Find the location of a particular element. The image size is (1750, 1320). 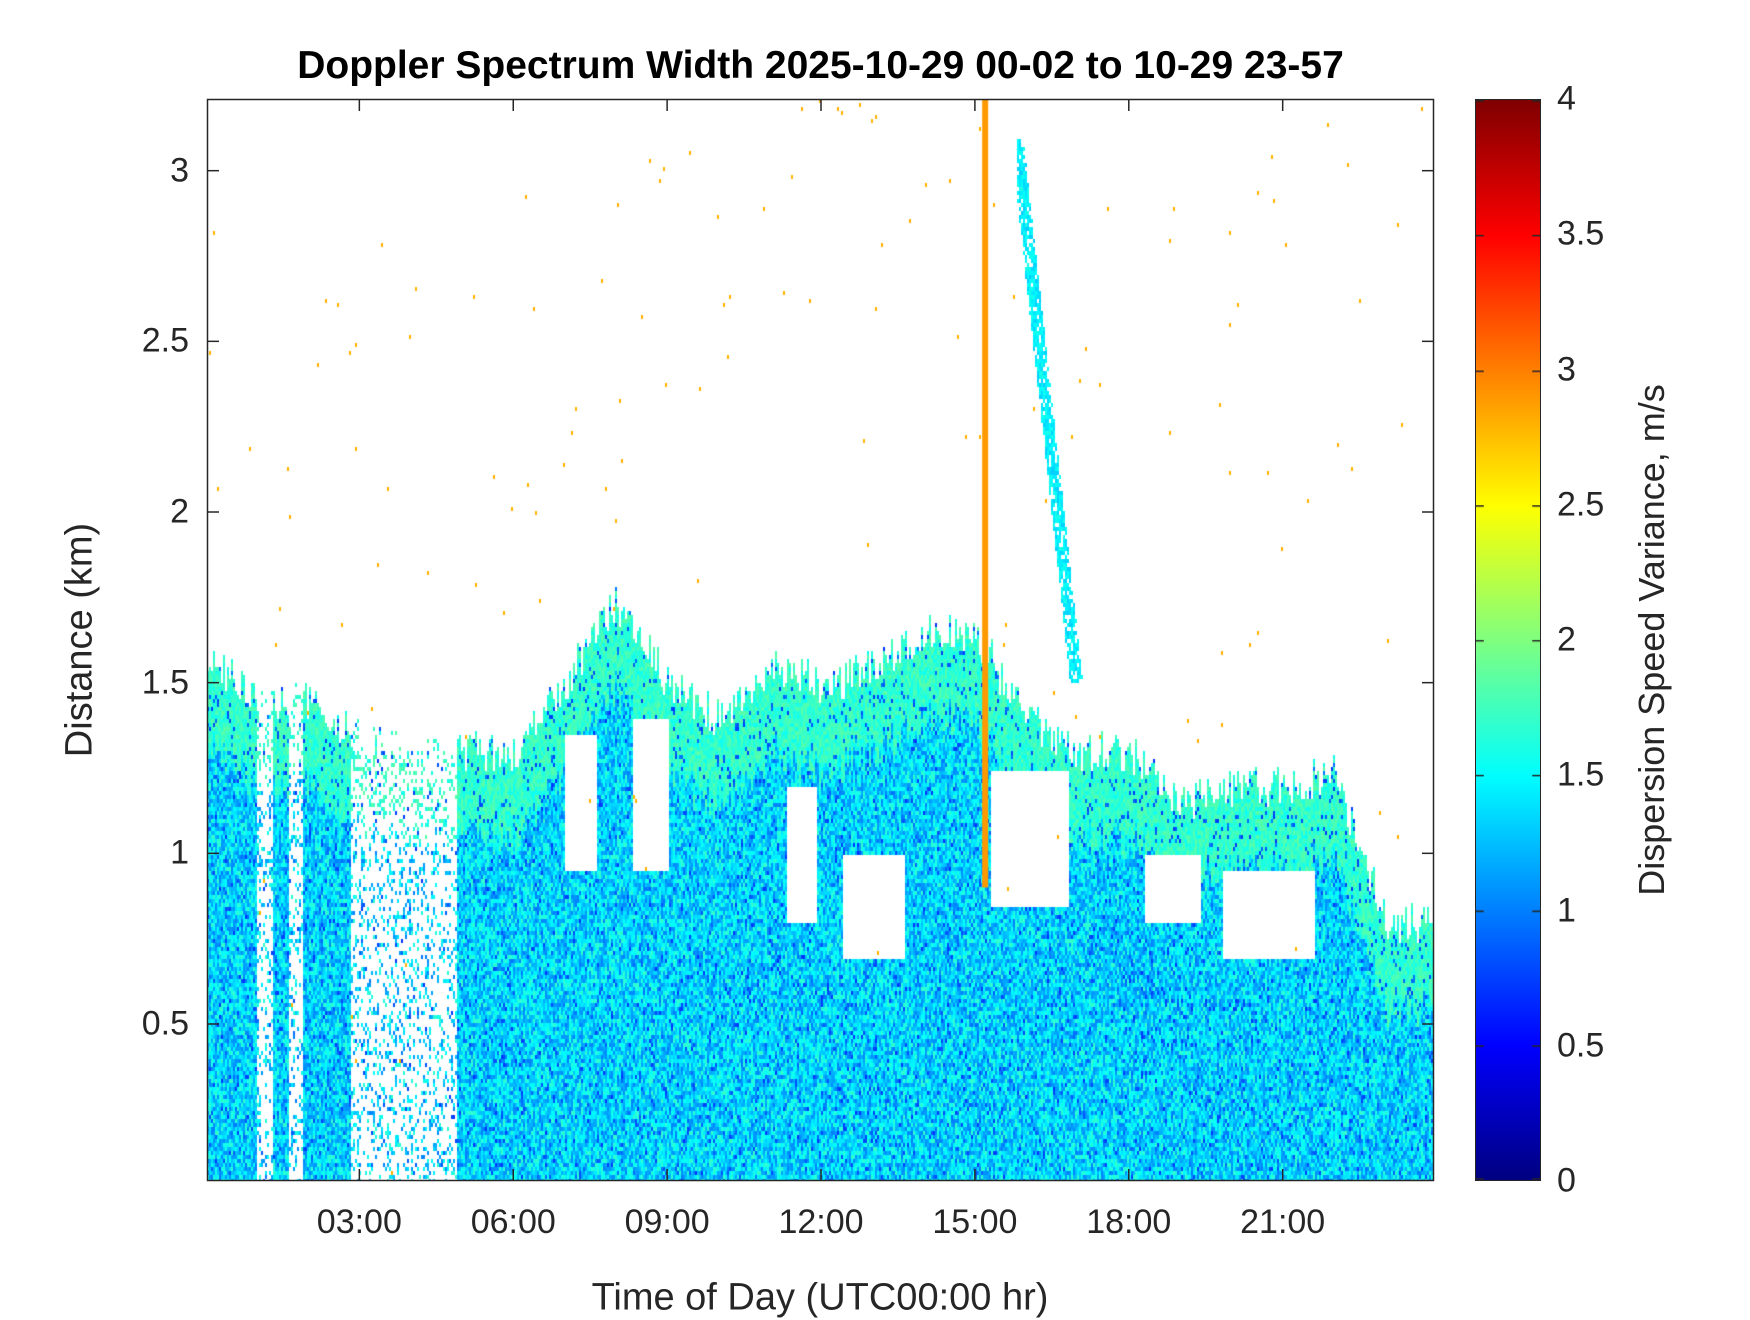

colorbar-tick-label: 3.5 is located at coordinates (1581, 233).